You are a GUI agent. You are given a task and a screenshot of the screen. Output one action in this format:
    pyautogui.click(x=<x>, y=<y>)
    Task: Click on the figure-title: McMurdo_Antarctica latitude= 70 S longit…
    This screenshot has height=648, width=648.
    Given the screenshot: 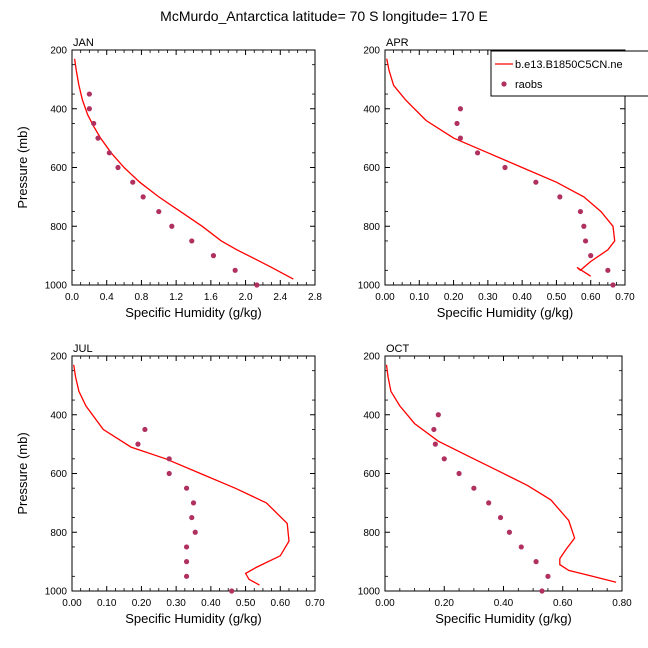 What is the action you would take?
    pyautogui.click(x=324, y=16)
    